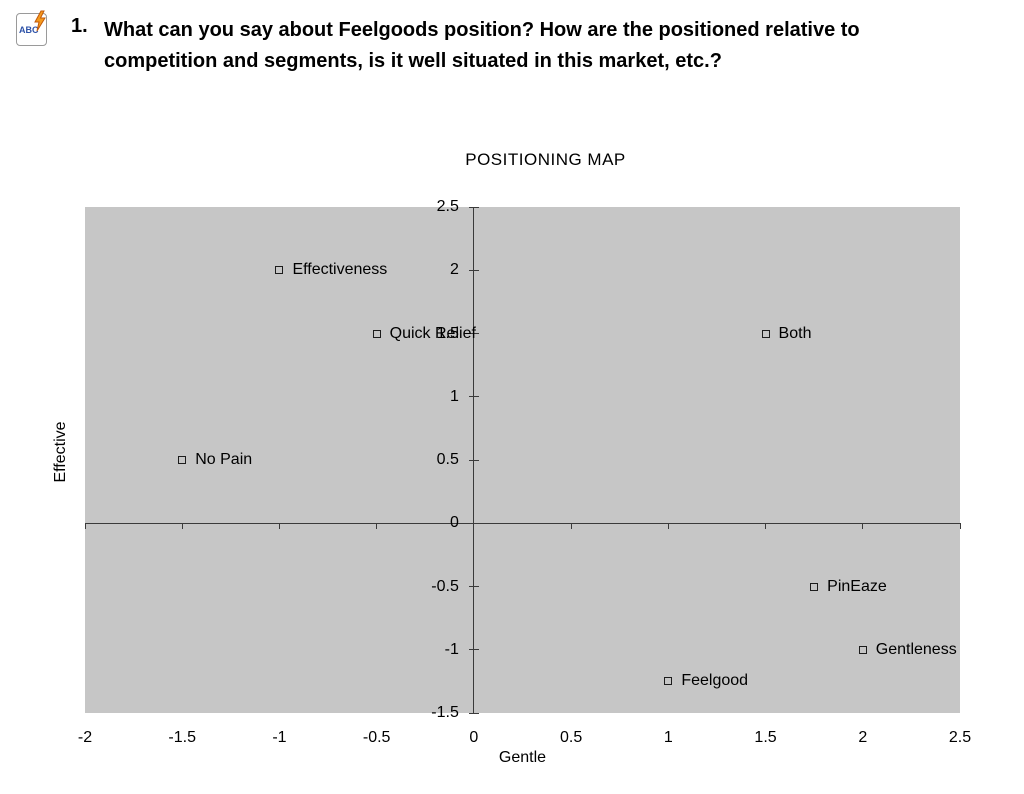 Image resolution: width=1024 pixels, height=794 pixels. Describe the element at coordinates (447, 333) in the screenshot. I see `y-tick-label: 1.5` at that location.